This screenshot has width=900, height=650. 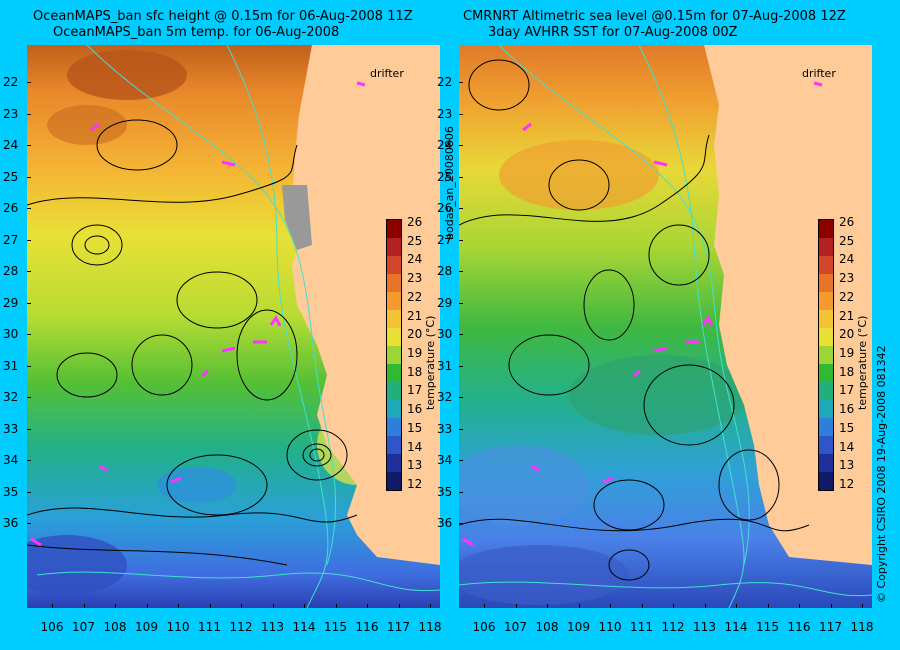 What do you see at coordinates (445, 271) in the screenshot?
I see `latitude-label-right: 28` at bounding box center [445, 271].